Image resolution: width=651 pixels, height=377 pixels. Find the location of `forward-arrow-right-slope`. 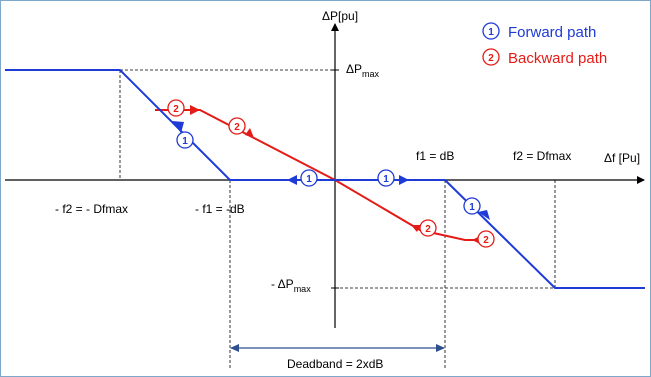

forward-arrow-right-slope is located at coordinates (484, 215).